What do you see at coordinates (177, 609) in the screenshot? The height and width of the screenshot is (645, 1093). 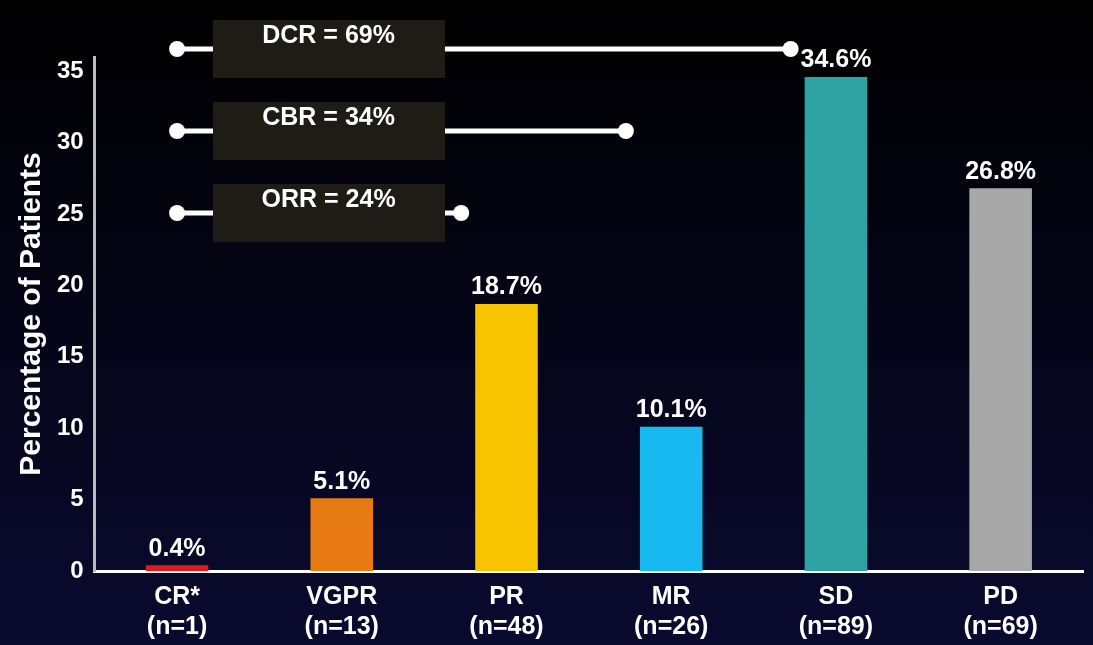 I see `x-tick-label: CR* (n=1)` at bounding box center [177, 609].